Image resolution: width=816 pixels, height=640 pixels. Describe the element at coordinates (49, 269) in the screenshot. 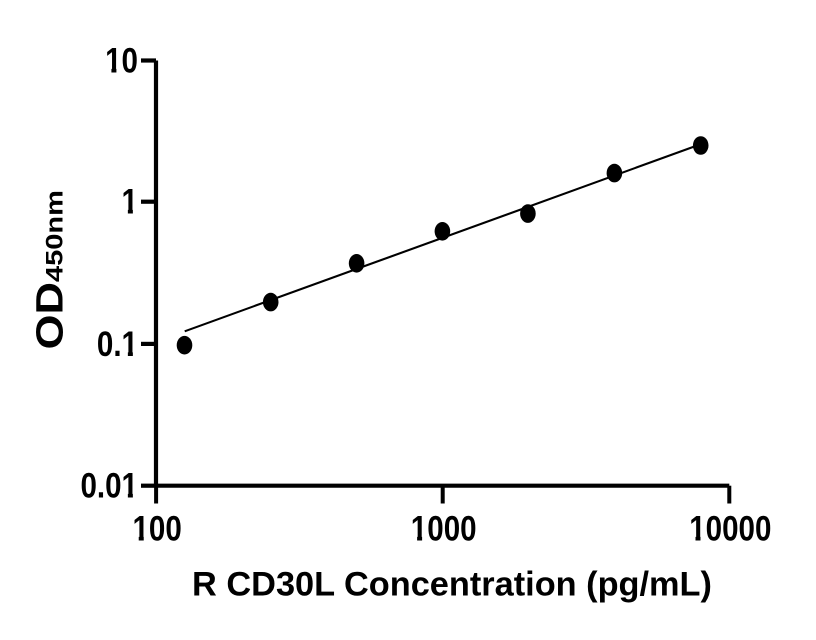

I see `svg-text: OD450nm` at that location.